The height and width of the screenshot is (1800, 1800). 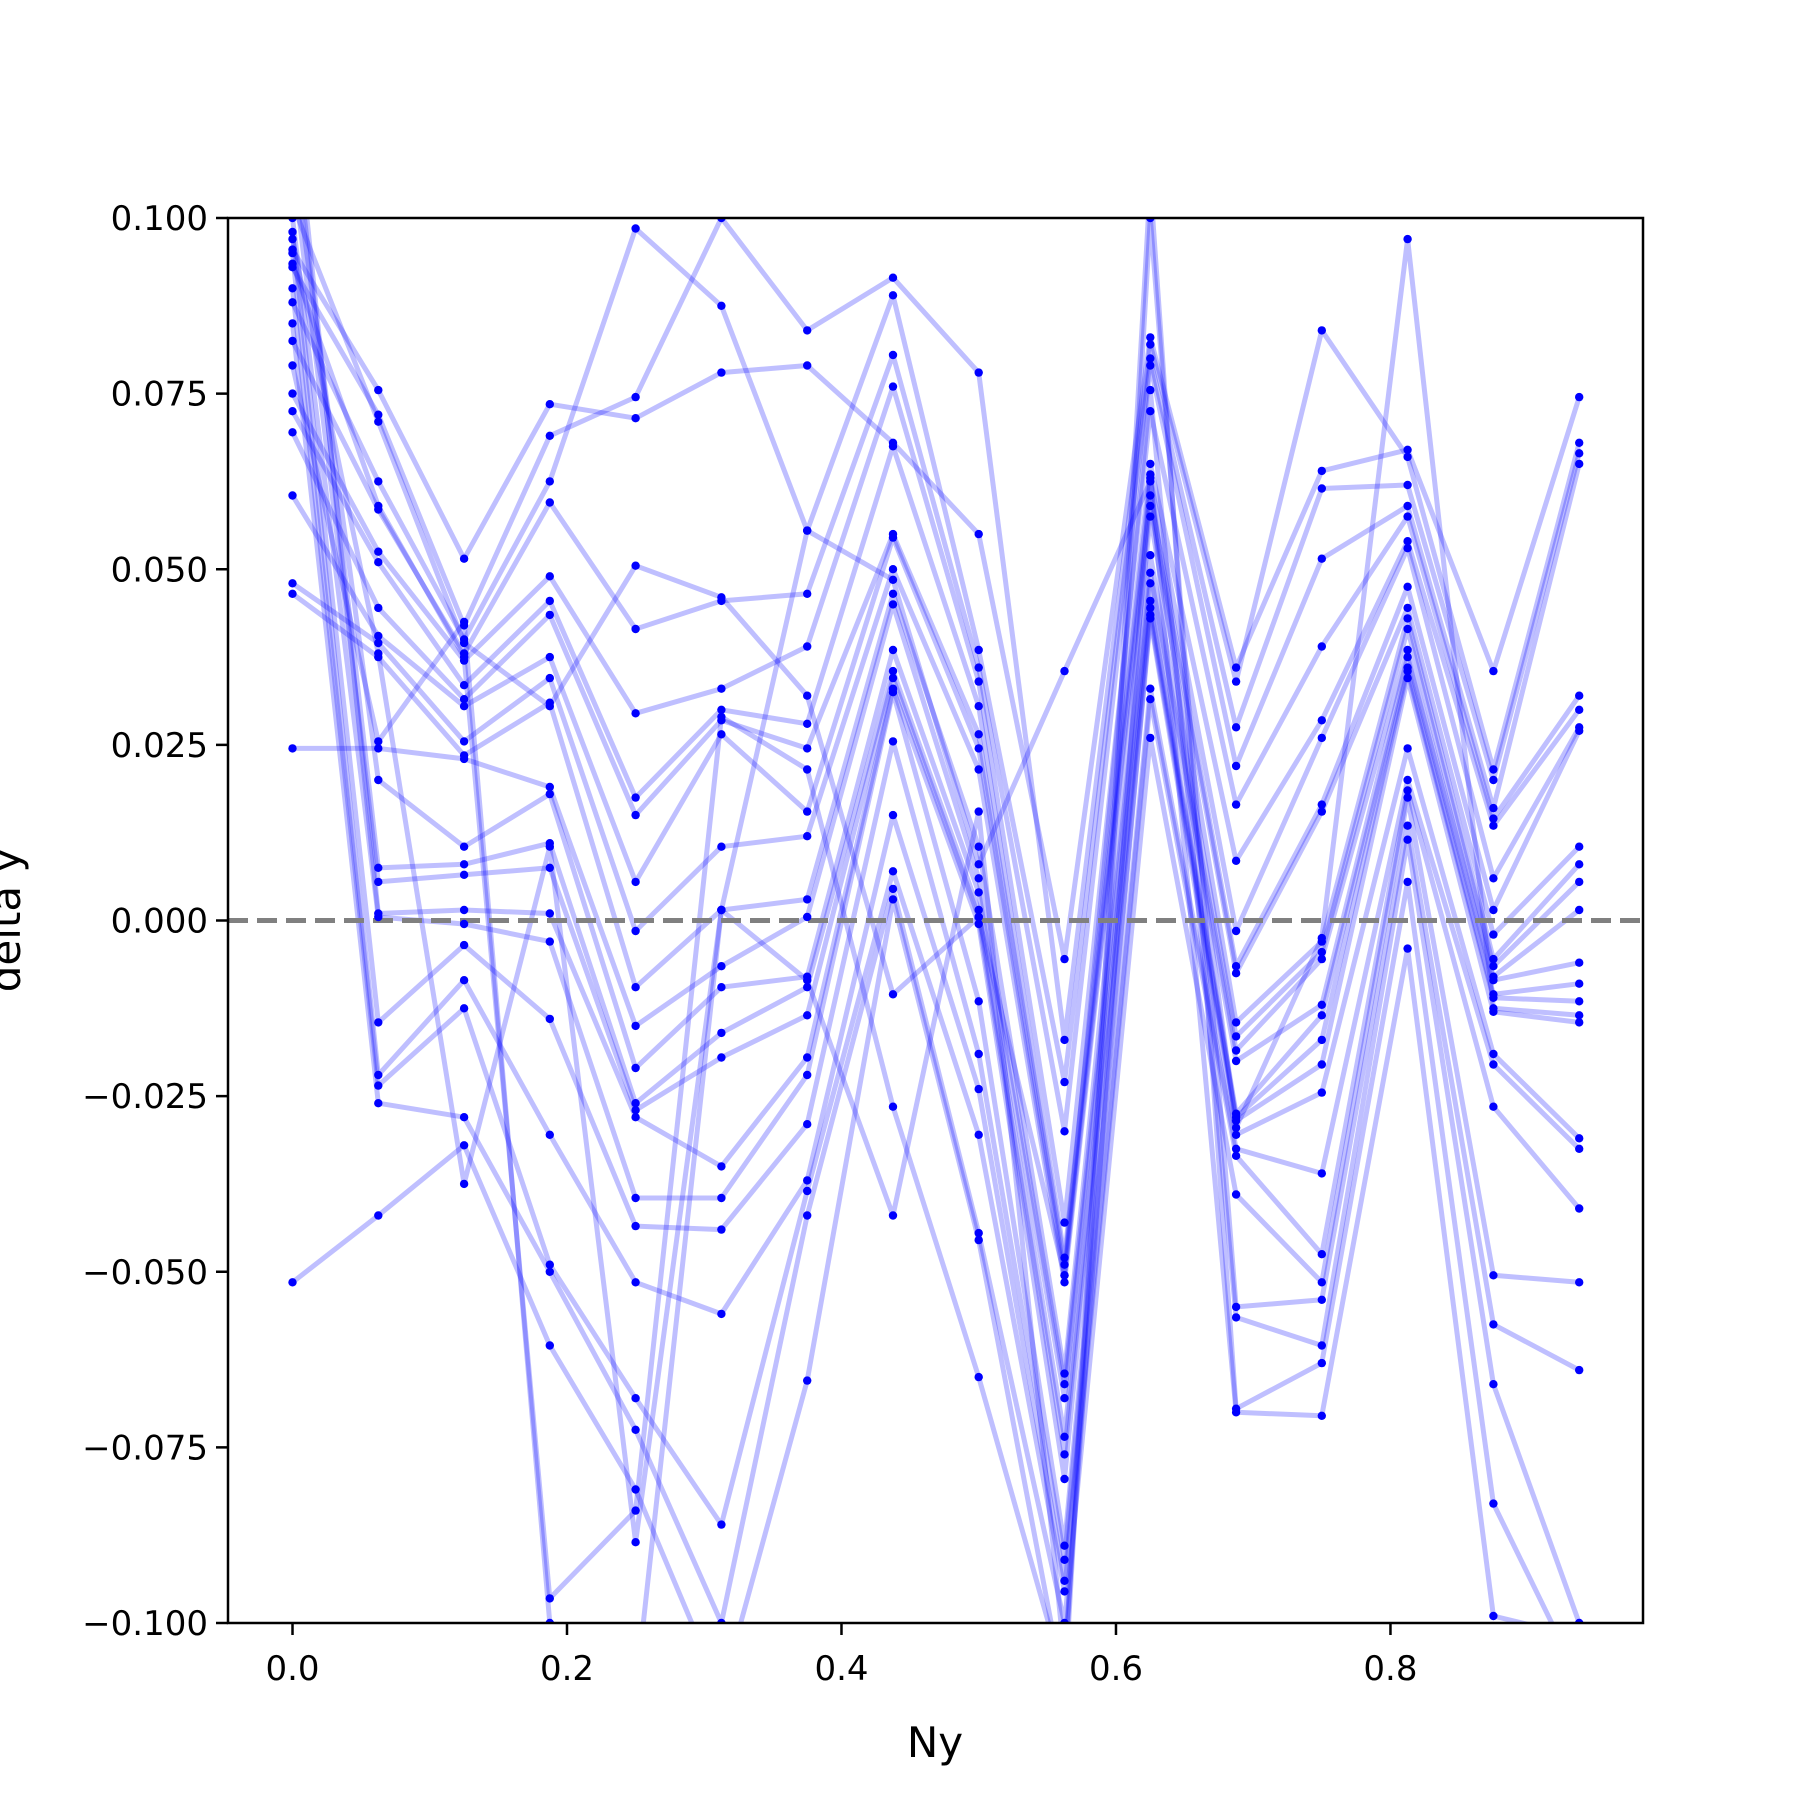 I want to click on y-tick-label: 0.000, so click(x=159, y=922).